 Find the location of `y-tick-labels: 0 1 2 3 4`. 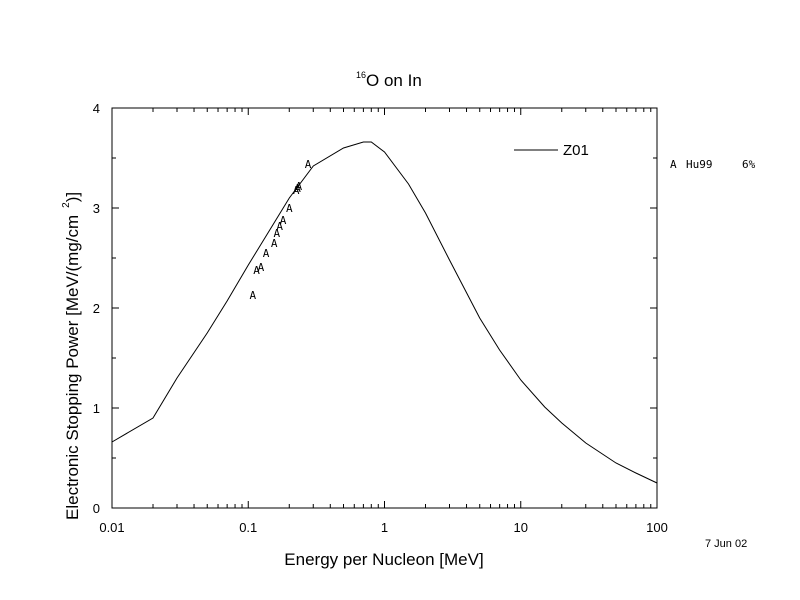

y-tick-labels: 0 1 2 3 4 is located at coordinates (96, 308).